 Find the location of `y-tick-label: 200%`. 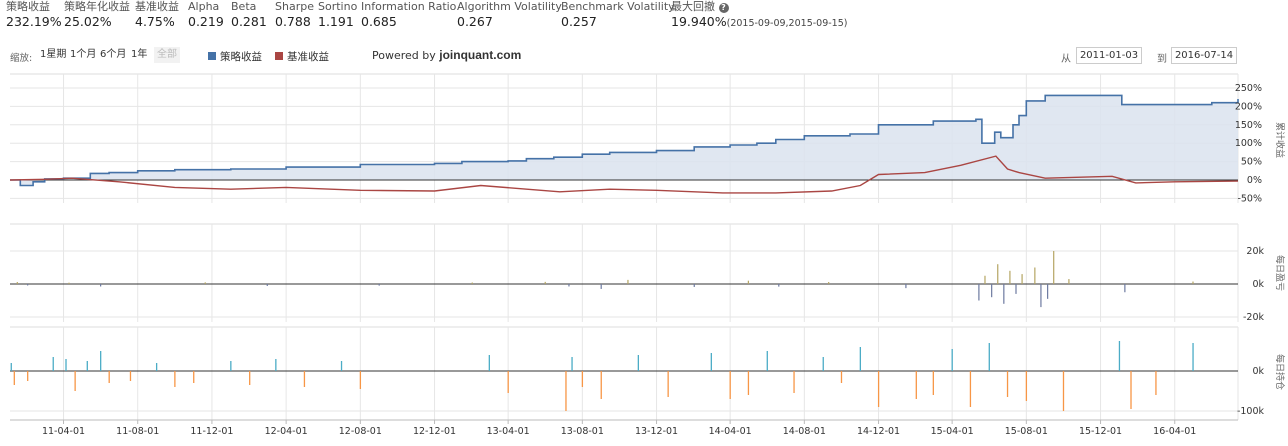

y-tick-label: 200% is located at coordinates (1248, 106).